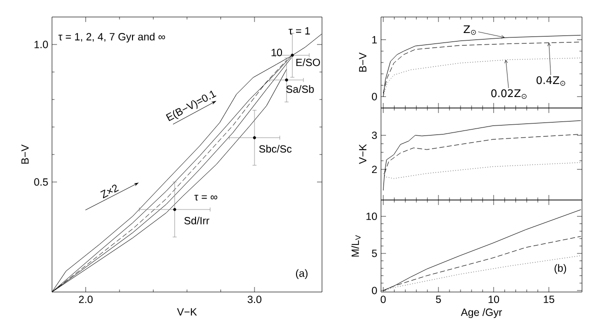 Image resolution: width=600 pixels, height=333 pixels. I want to click on annotation: Z$_{⊙}$, so click(470, 30).